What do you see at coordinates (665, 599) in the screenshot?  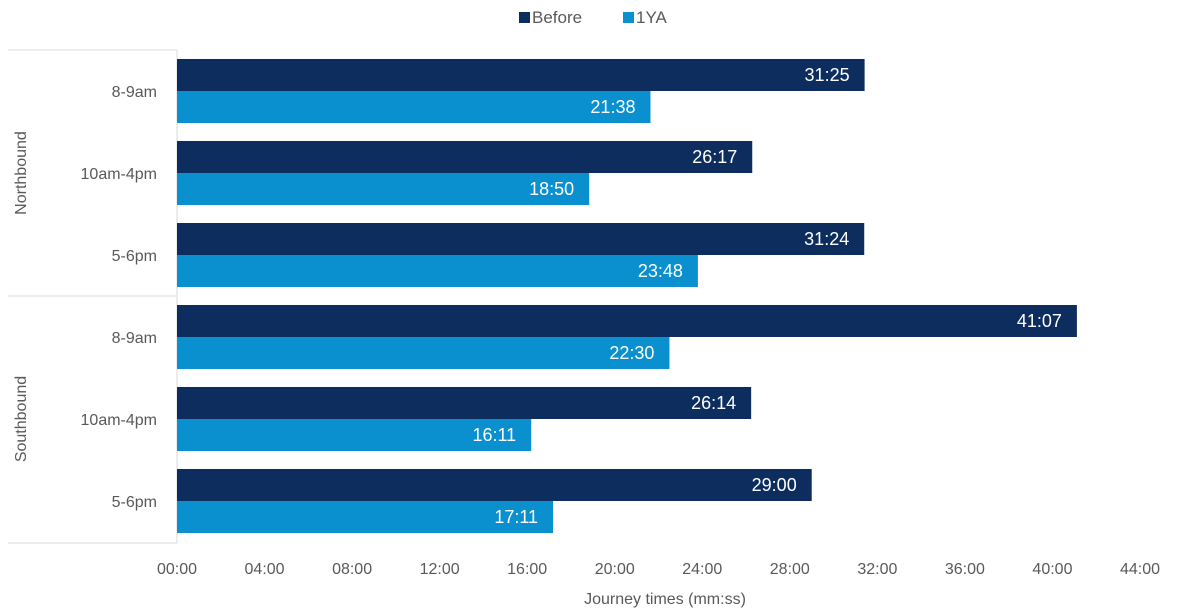 I see `x-axis-label: Journey times (mm:ss)` at bounding box center [665, 599].